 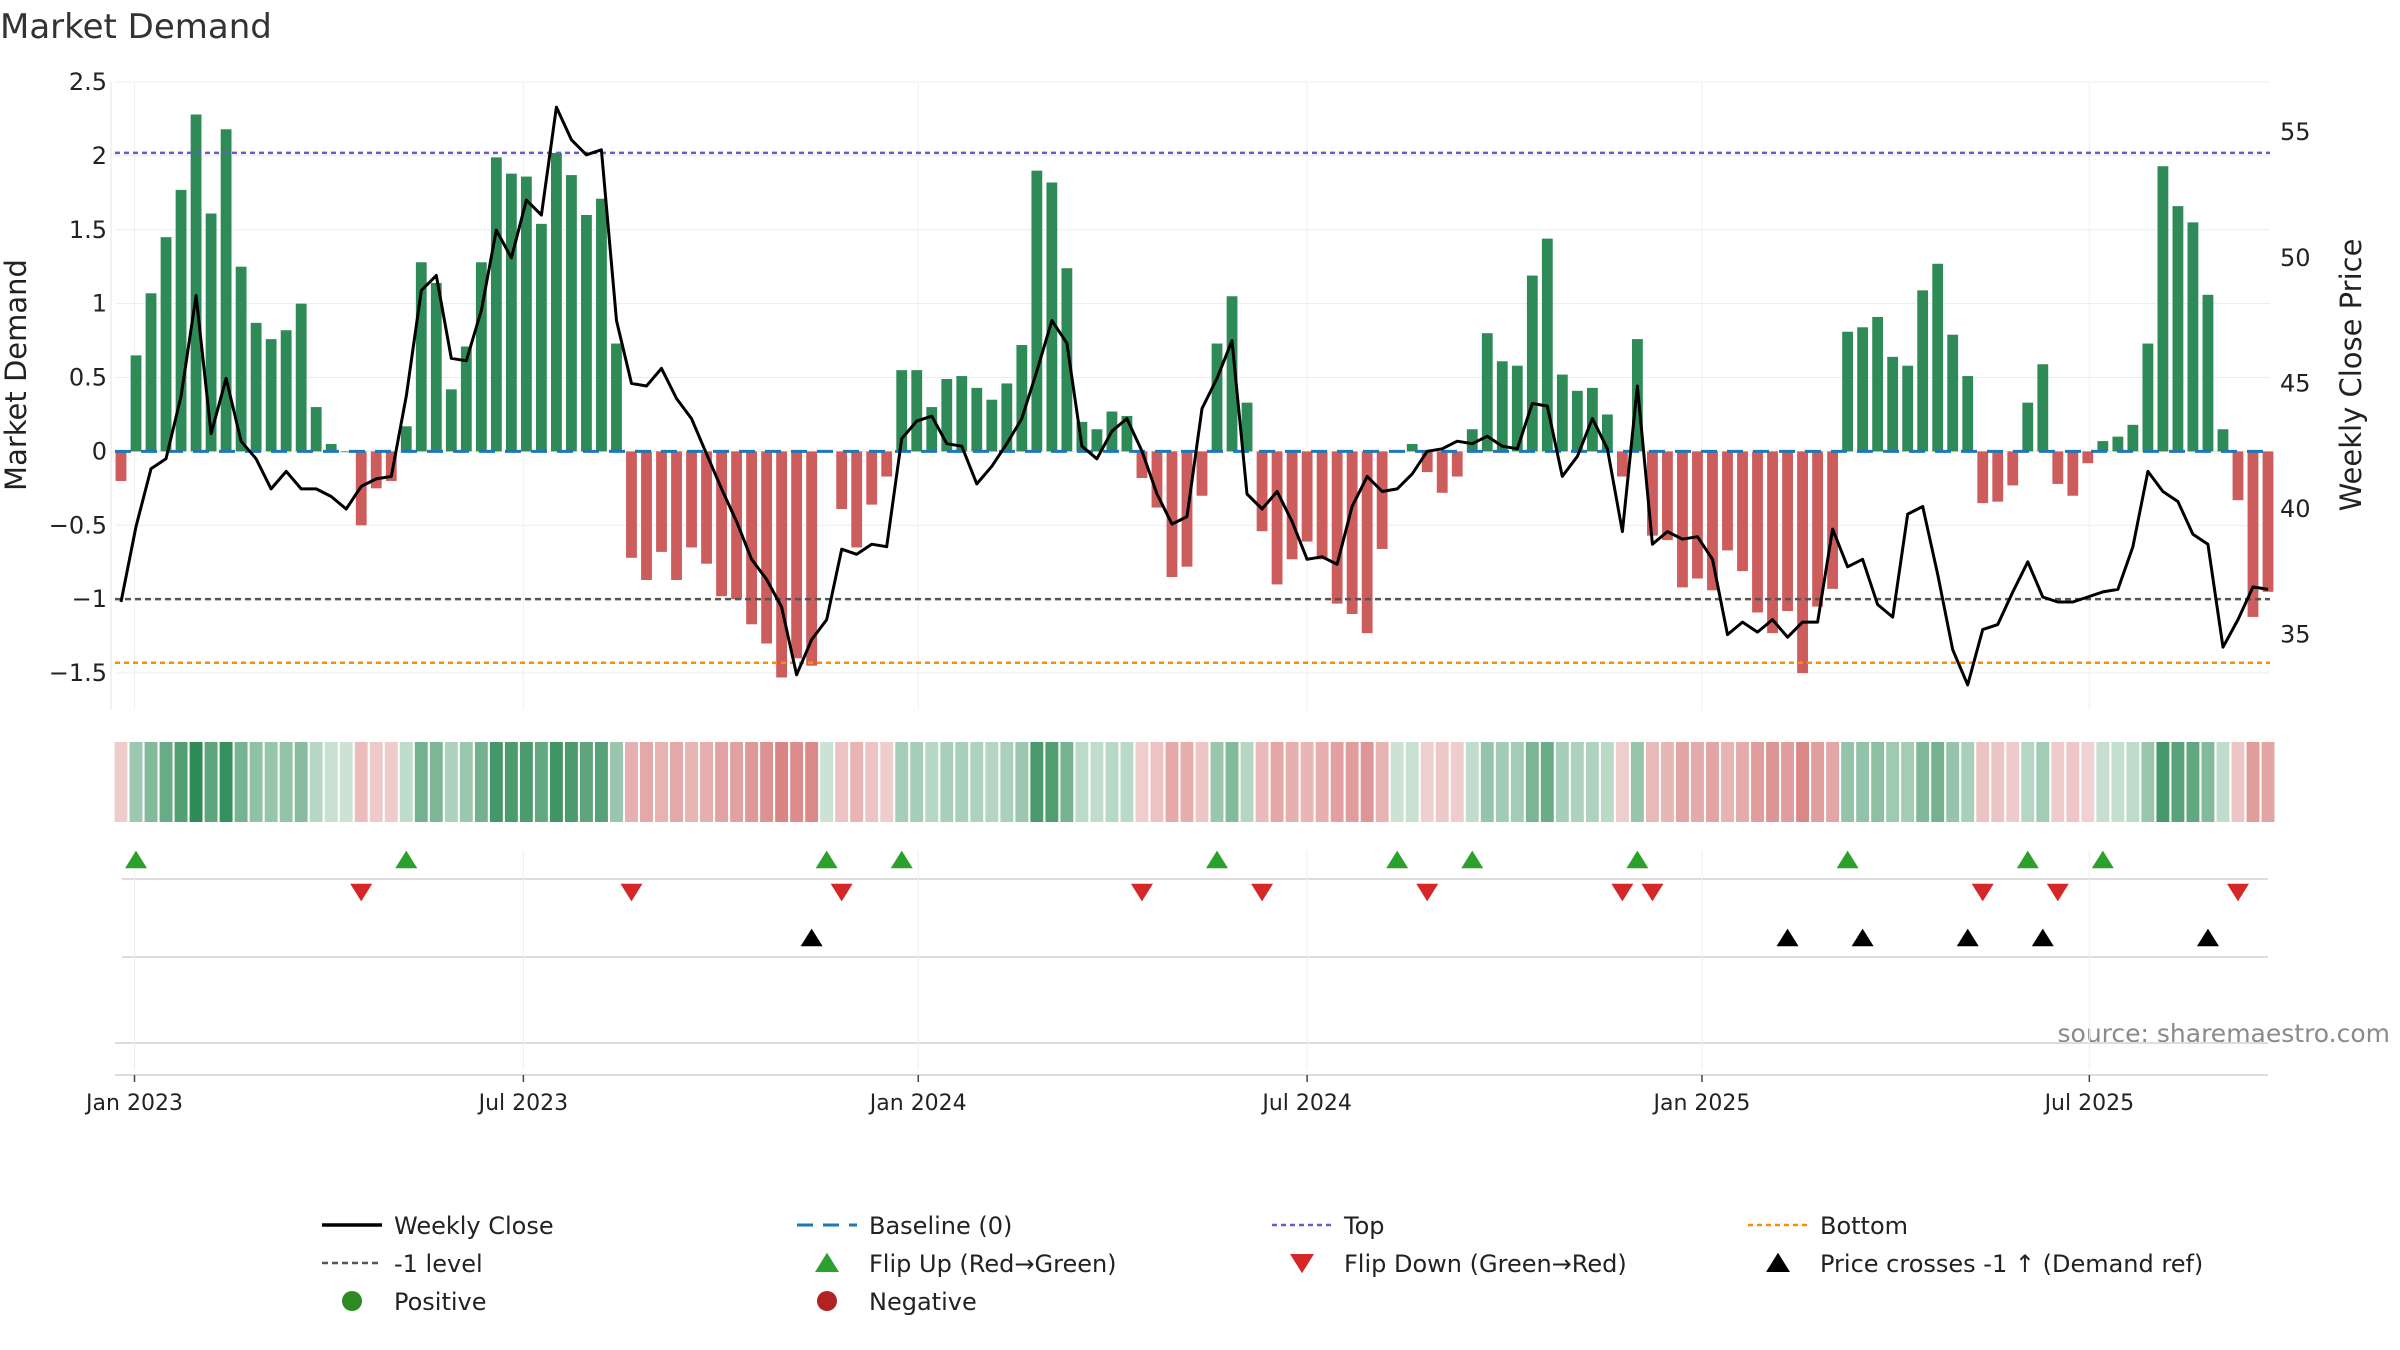 I want to click on y2tick-label-0: 55, so click(x=2295, y=132).